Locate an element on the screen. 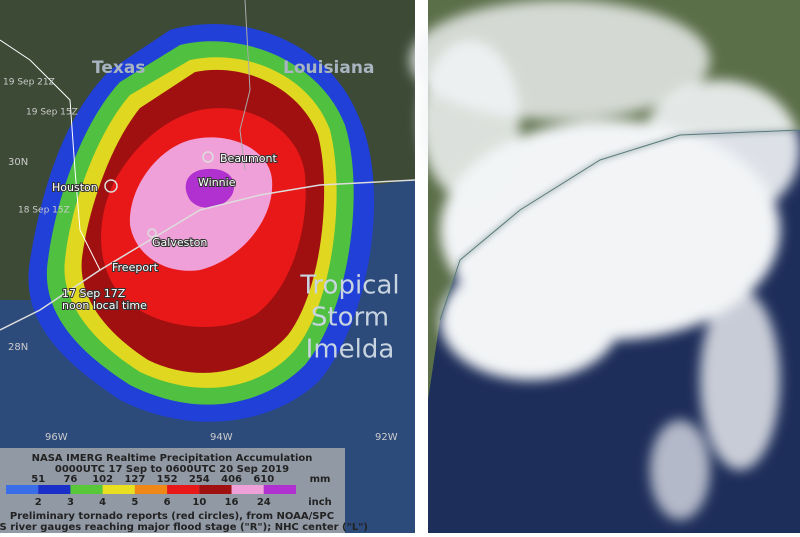 Image resolution: width=800 pixels, height=537 pixels. lon-label: 96W is located at coordinates (56, 437).